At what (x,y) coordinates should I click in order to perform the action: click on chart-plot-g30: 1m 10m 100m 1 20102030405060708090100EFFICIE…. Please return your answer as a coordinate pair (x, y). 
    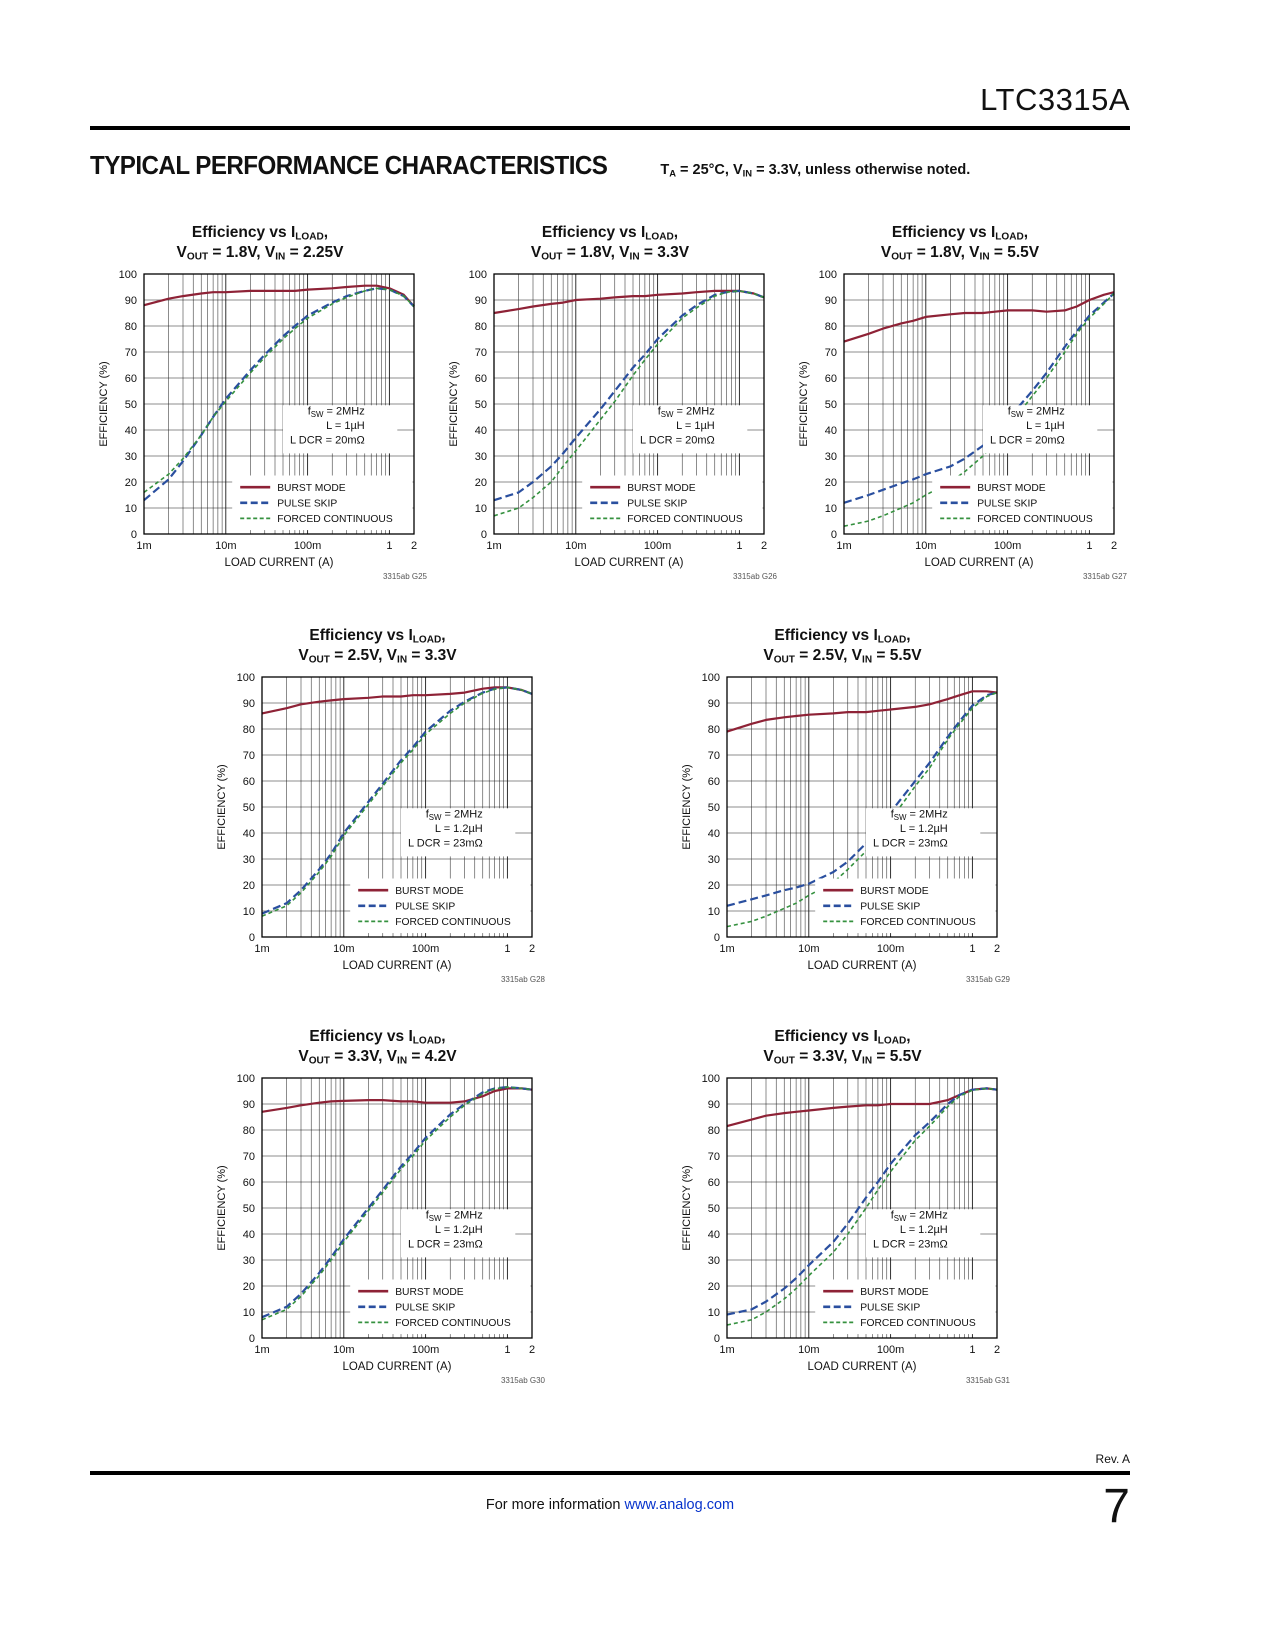
    Looking at the image, I should click on (381, 1229).